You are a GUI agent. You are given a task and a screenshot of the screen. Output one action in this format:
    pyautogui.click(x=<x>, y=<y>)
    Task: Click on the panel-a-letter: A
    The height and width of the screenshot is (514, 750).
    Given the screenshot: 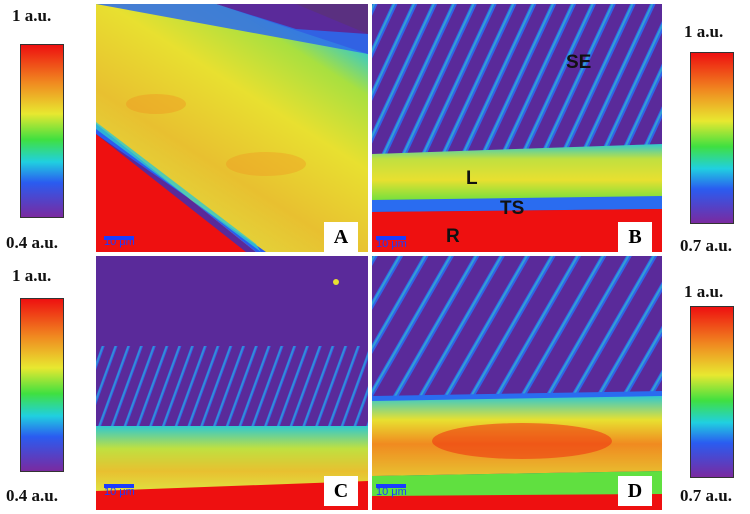 What is the action you would take?
    pyautogui.click(x=341, y=237)
    